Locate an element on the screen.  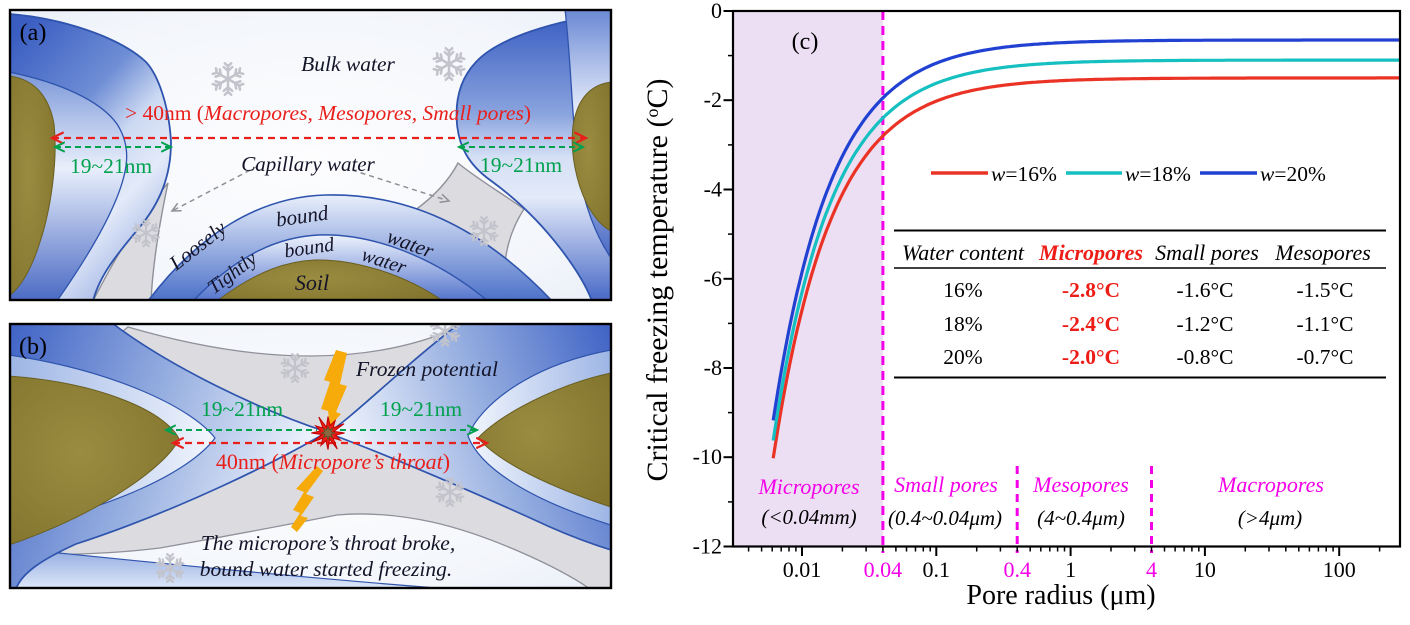
svg-text: (b) is located at coordinates (33, 347).